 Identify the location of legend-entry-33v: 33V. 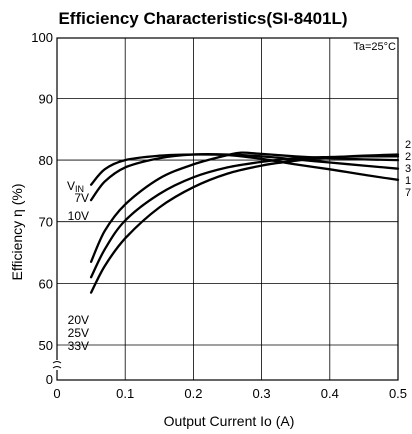
(78, 346).